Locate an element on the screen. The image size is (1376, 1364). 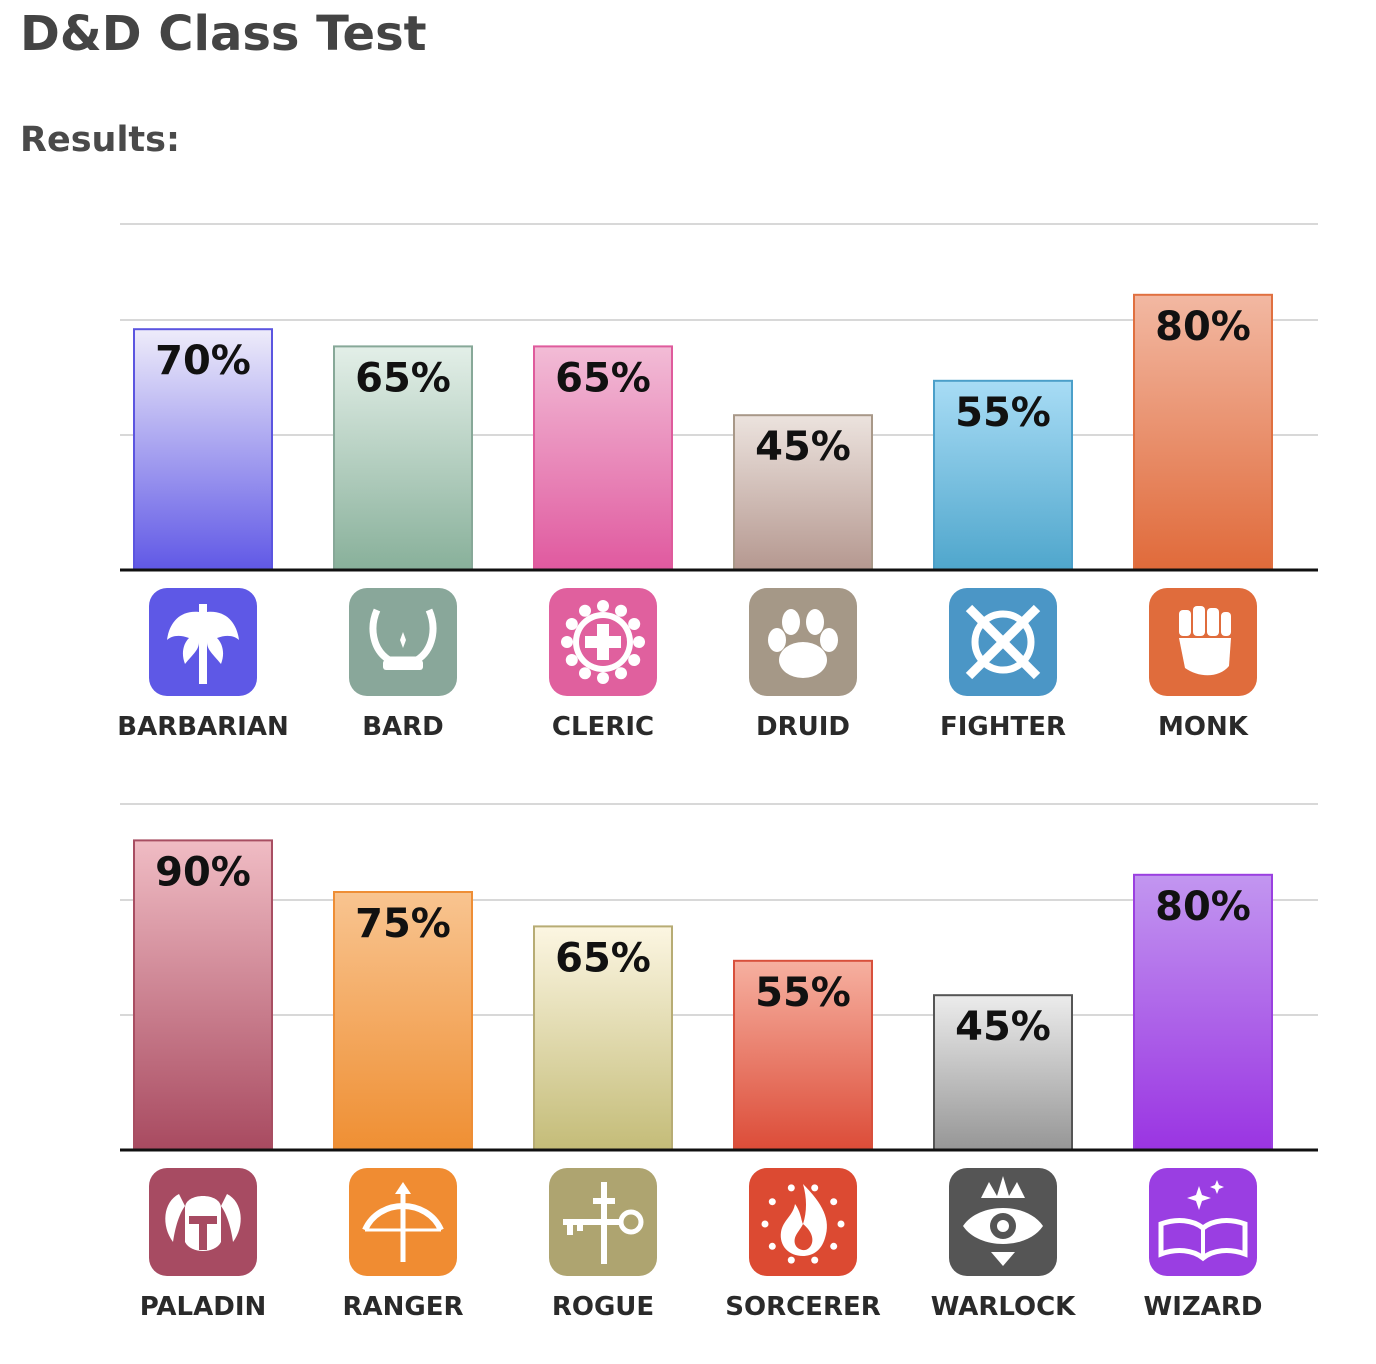
paw-icon is located at coordinates (803, 642).